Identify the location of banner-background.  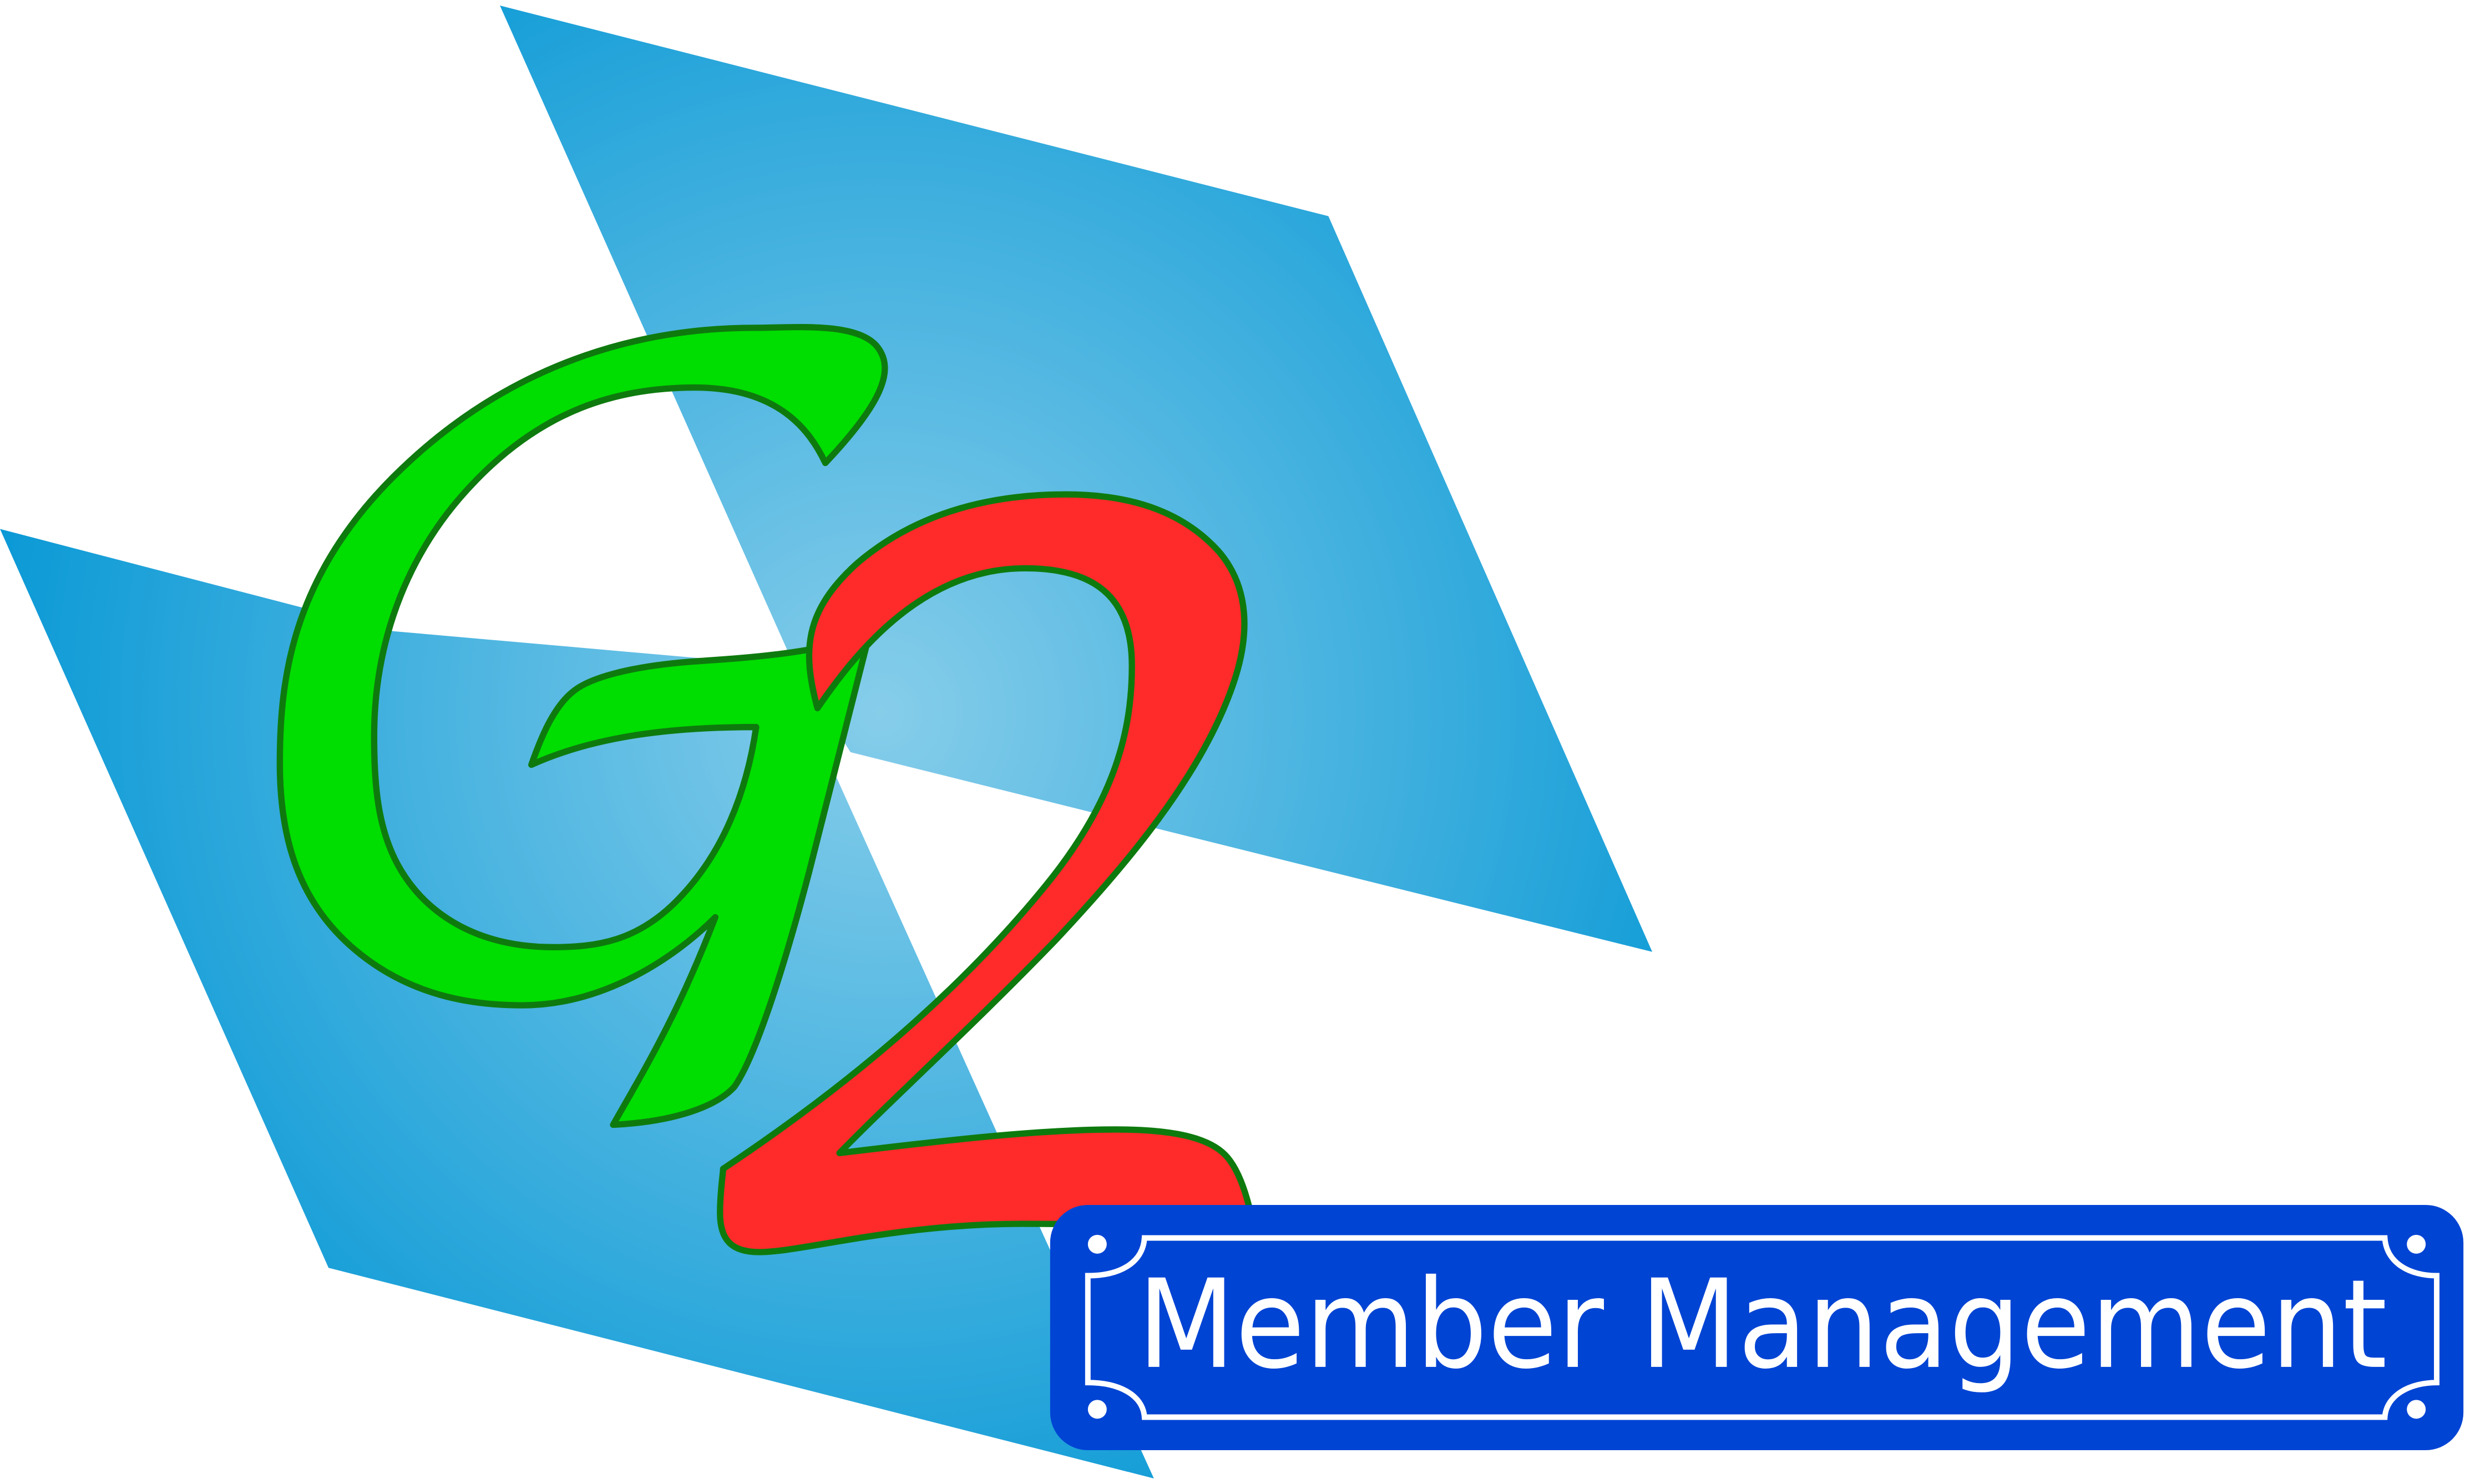
(1757, 1327).